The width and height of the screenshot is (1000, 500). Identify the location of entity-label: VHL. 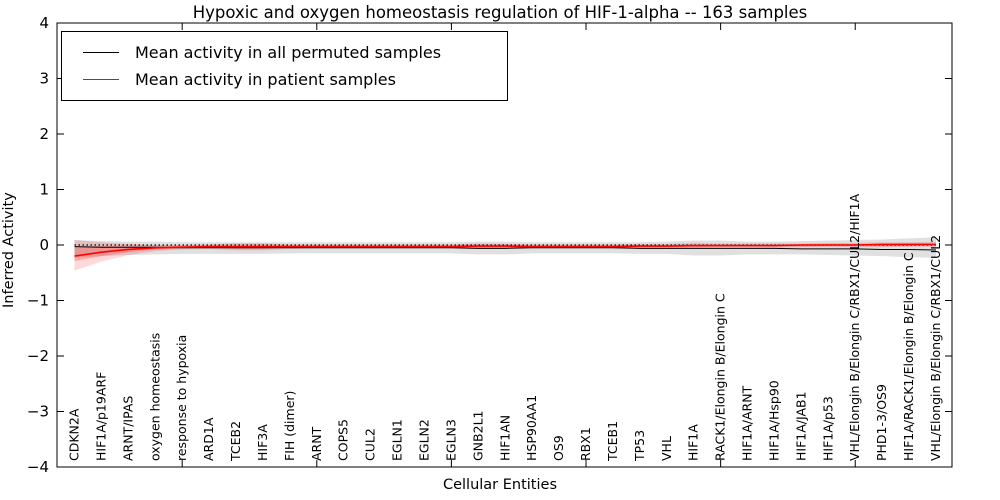
(666, 448).